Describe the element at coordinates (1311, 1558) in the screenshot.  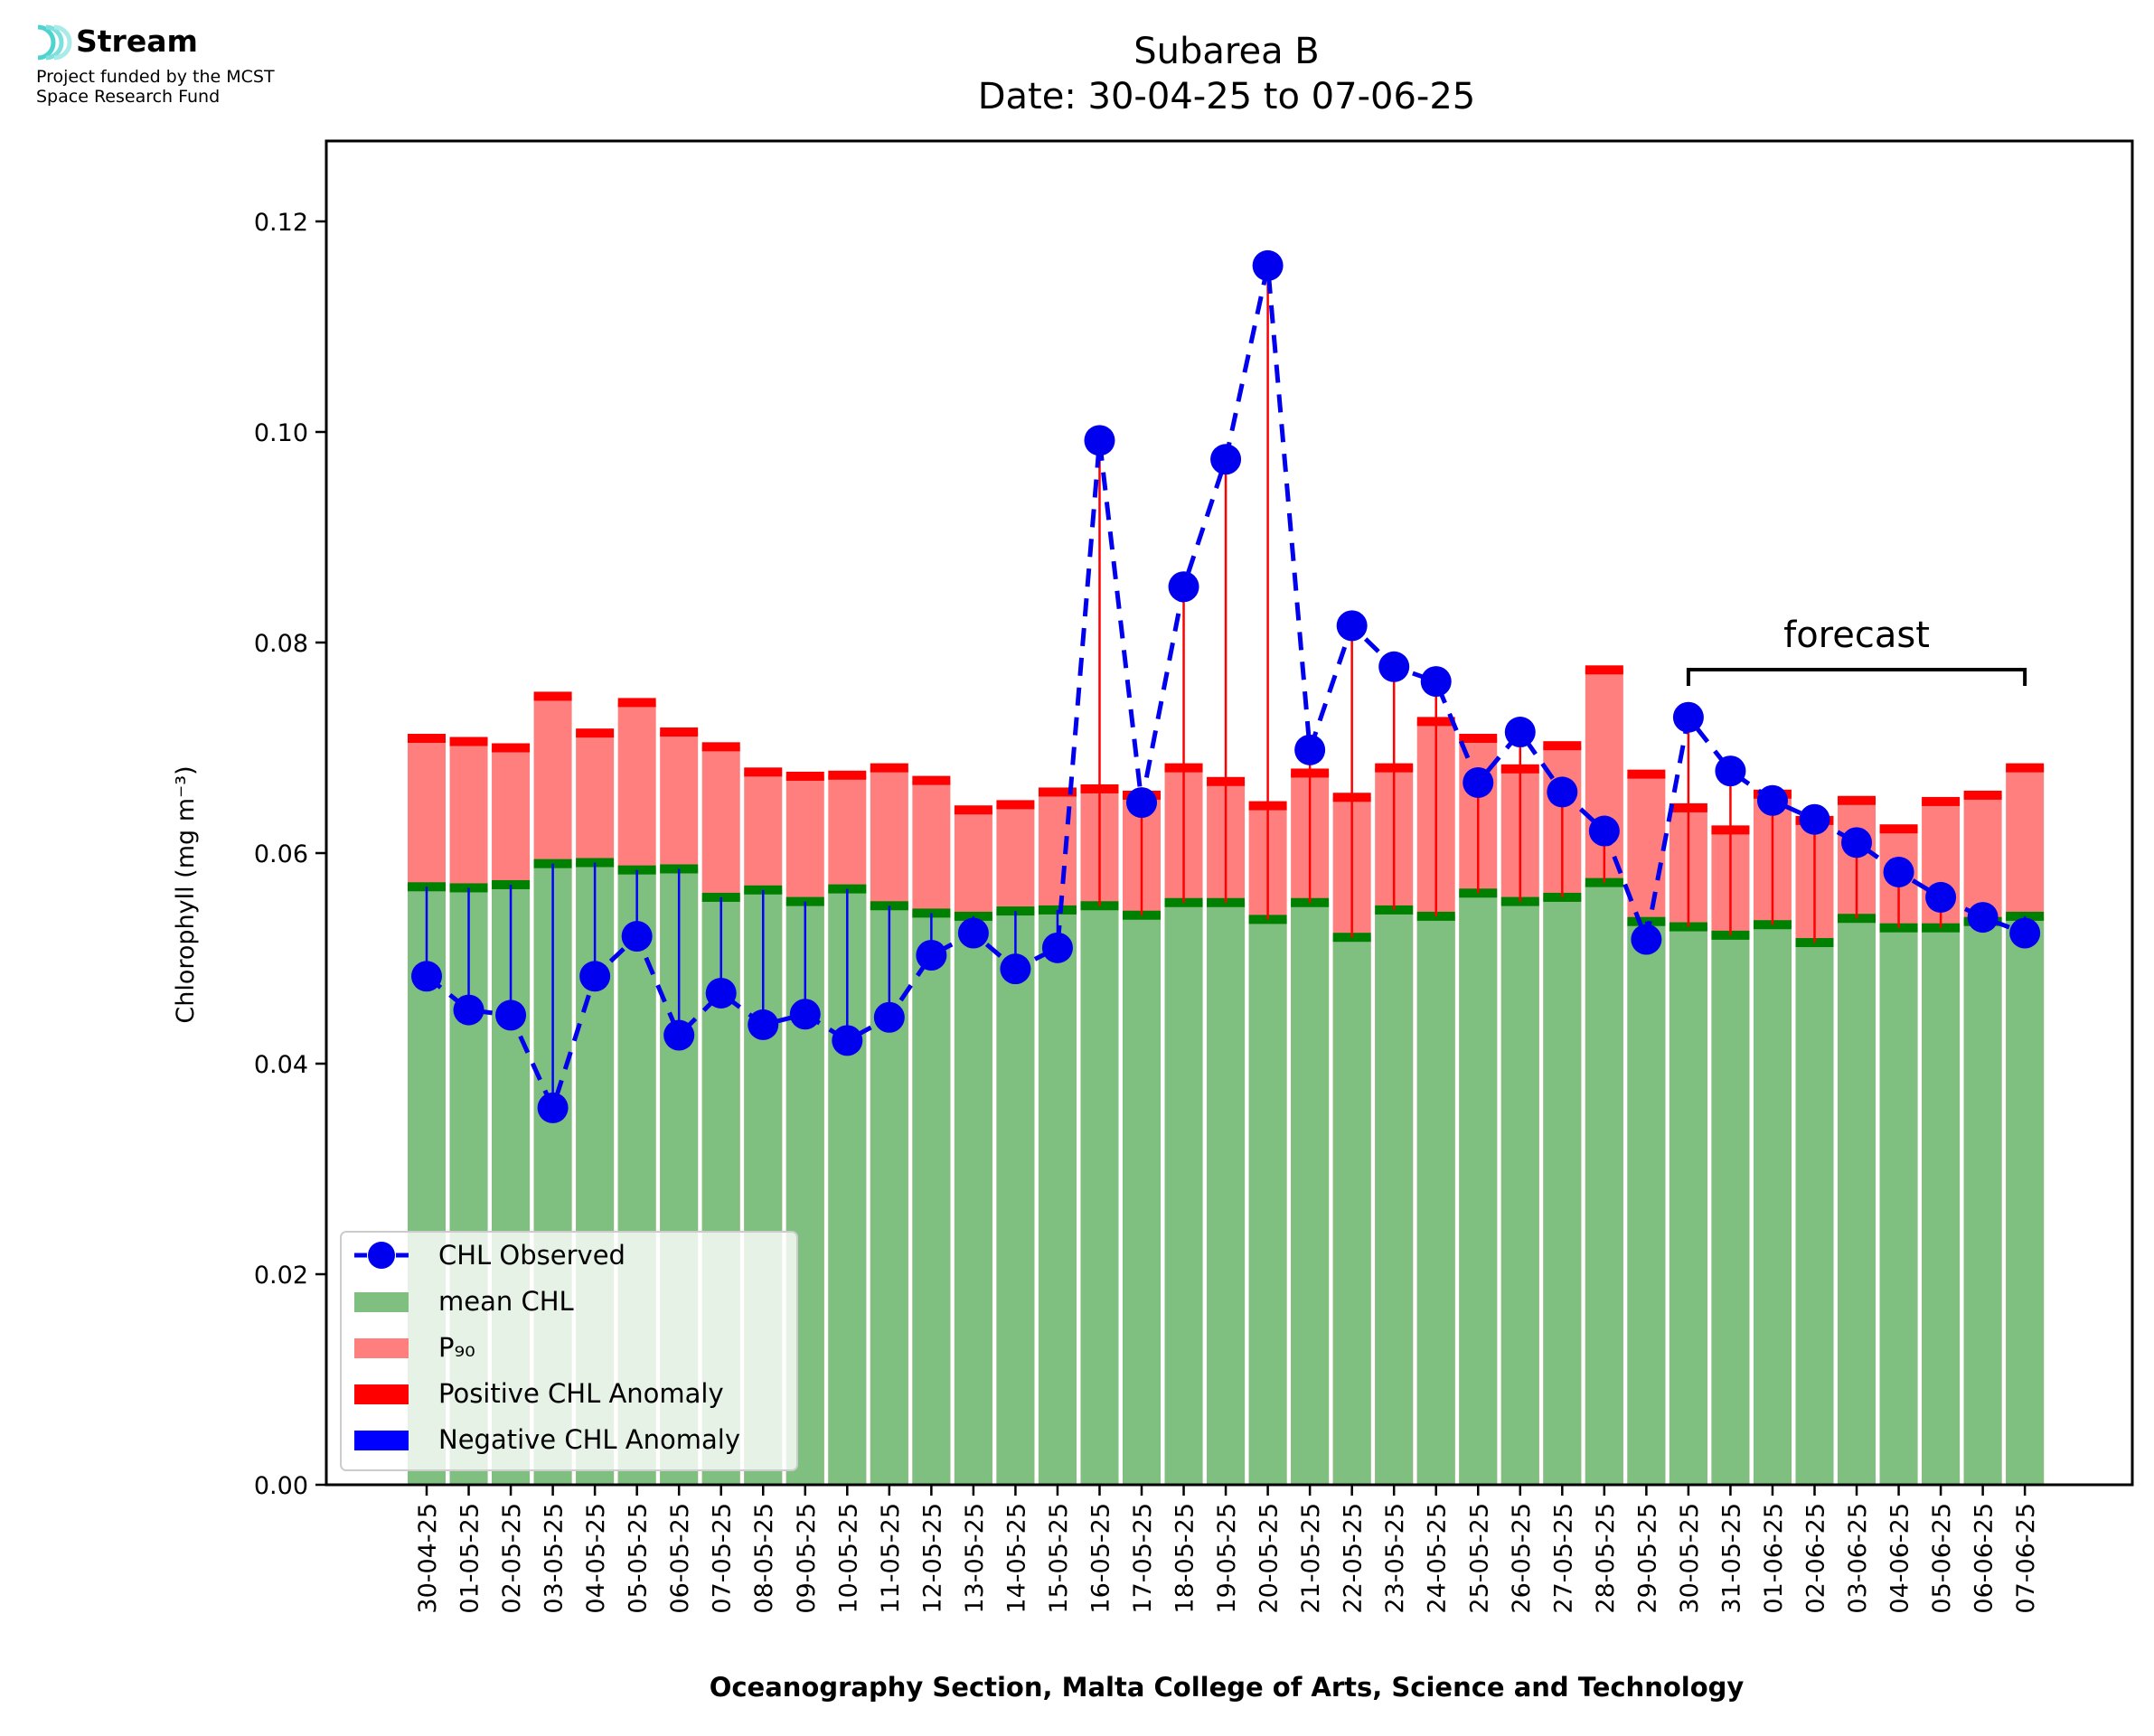
I see `x-tick-label: 21-05-25` at that location.